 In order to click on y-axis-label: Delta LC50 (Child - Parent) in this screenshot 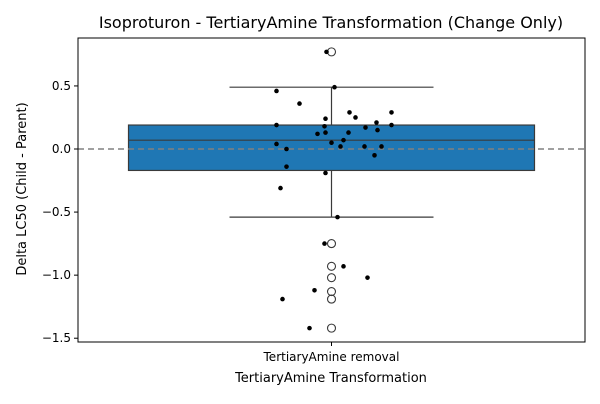, I will do `click(22, 188)`.